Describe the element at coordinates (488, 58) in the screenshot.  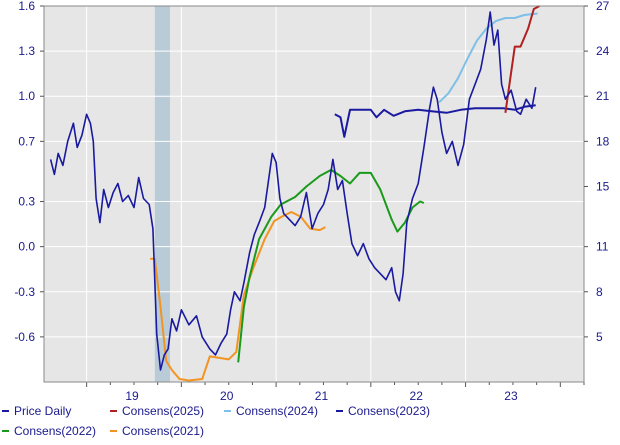
I see `series-line-consens-2024` at that location.